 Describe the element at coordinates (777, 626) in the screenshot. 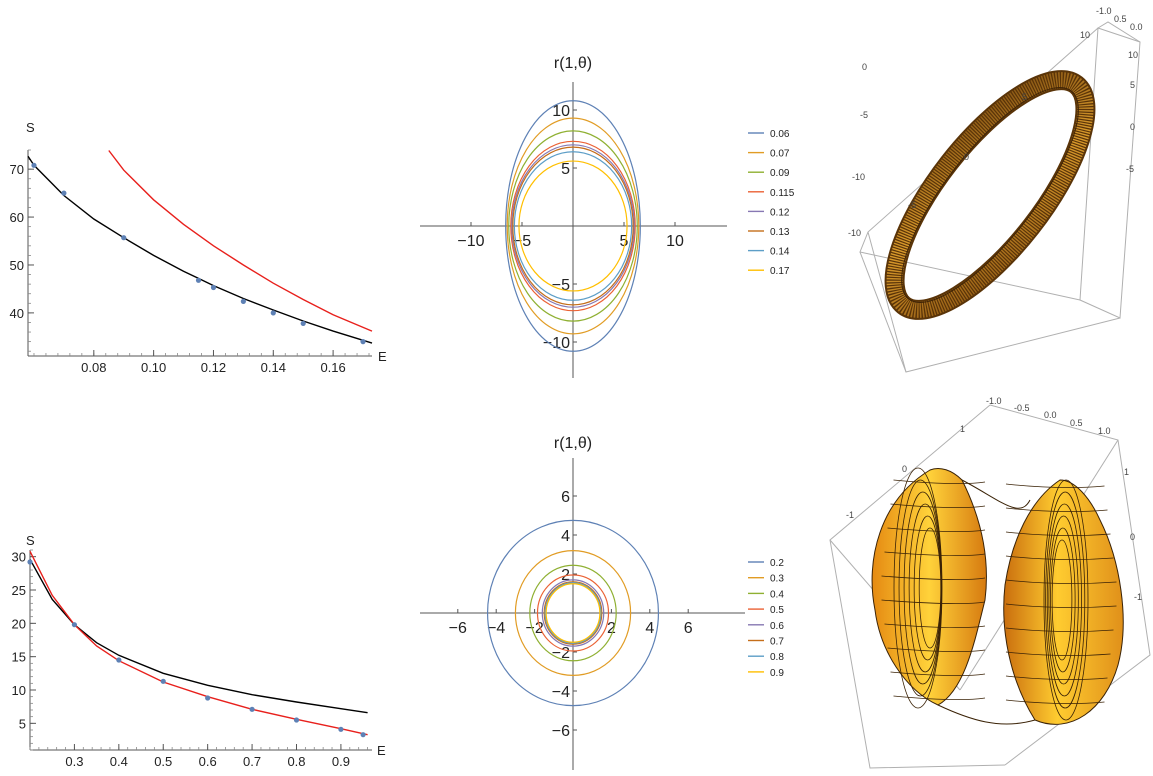

I see `legend-label: 0.6` at that location.